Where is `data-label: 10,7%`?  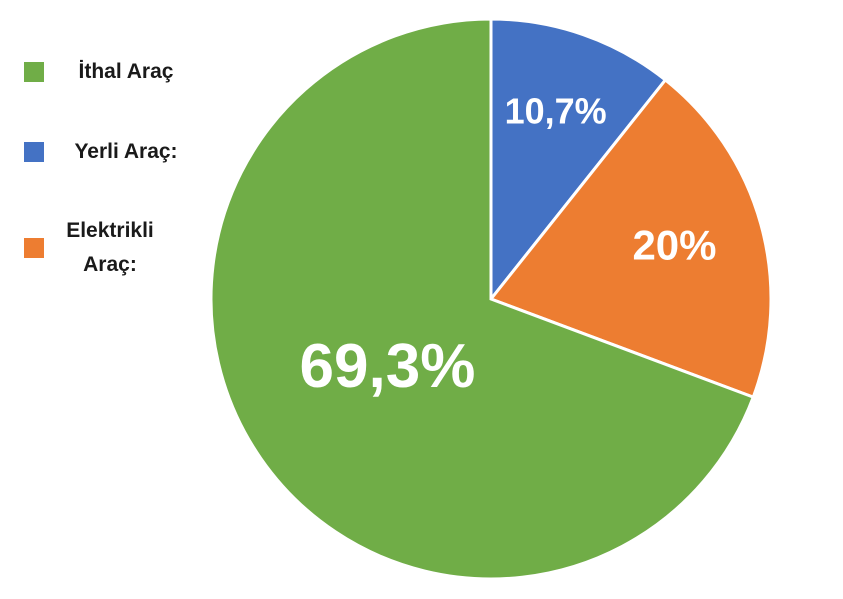 data-label: 10,7% is located at coordinates (556, 110).